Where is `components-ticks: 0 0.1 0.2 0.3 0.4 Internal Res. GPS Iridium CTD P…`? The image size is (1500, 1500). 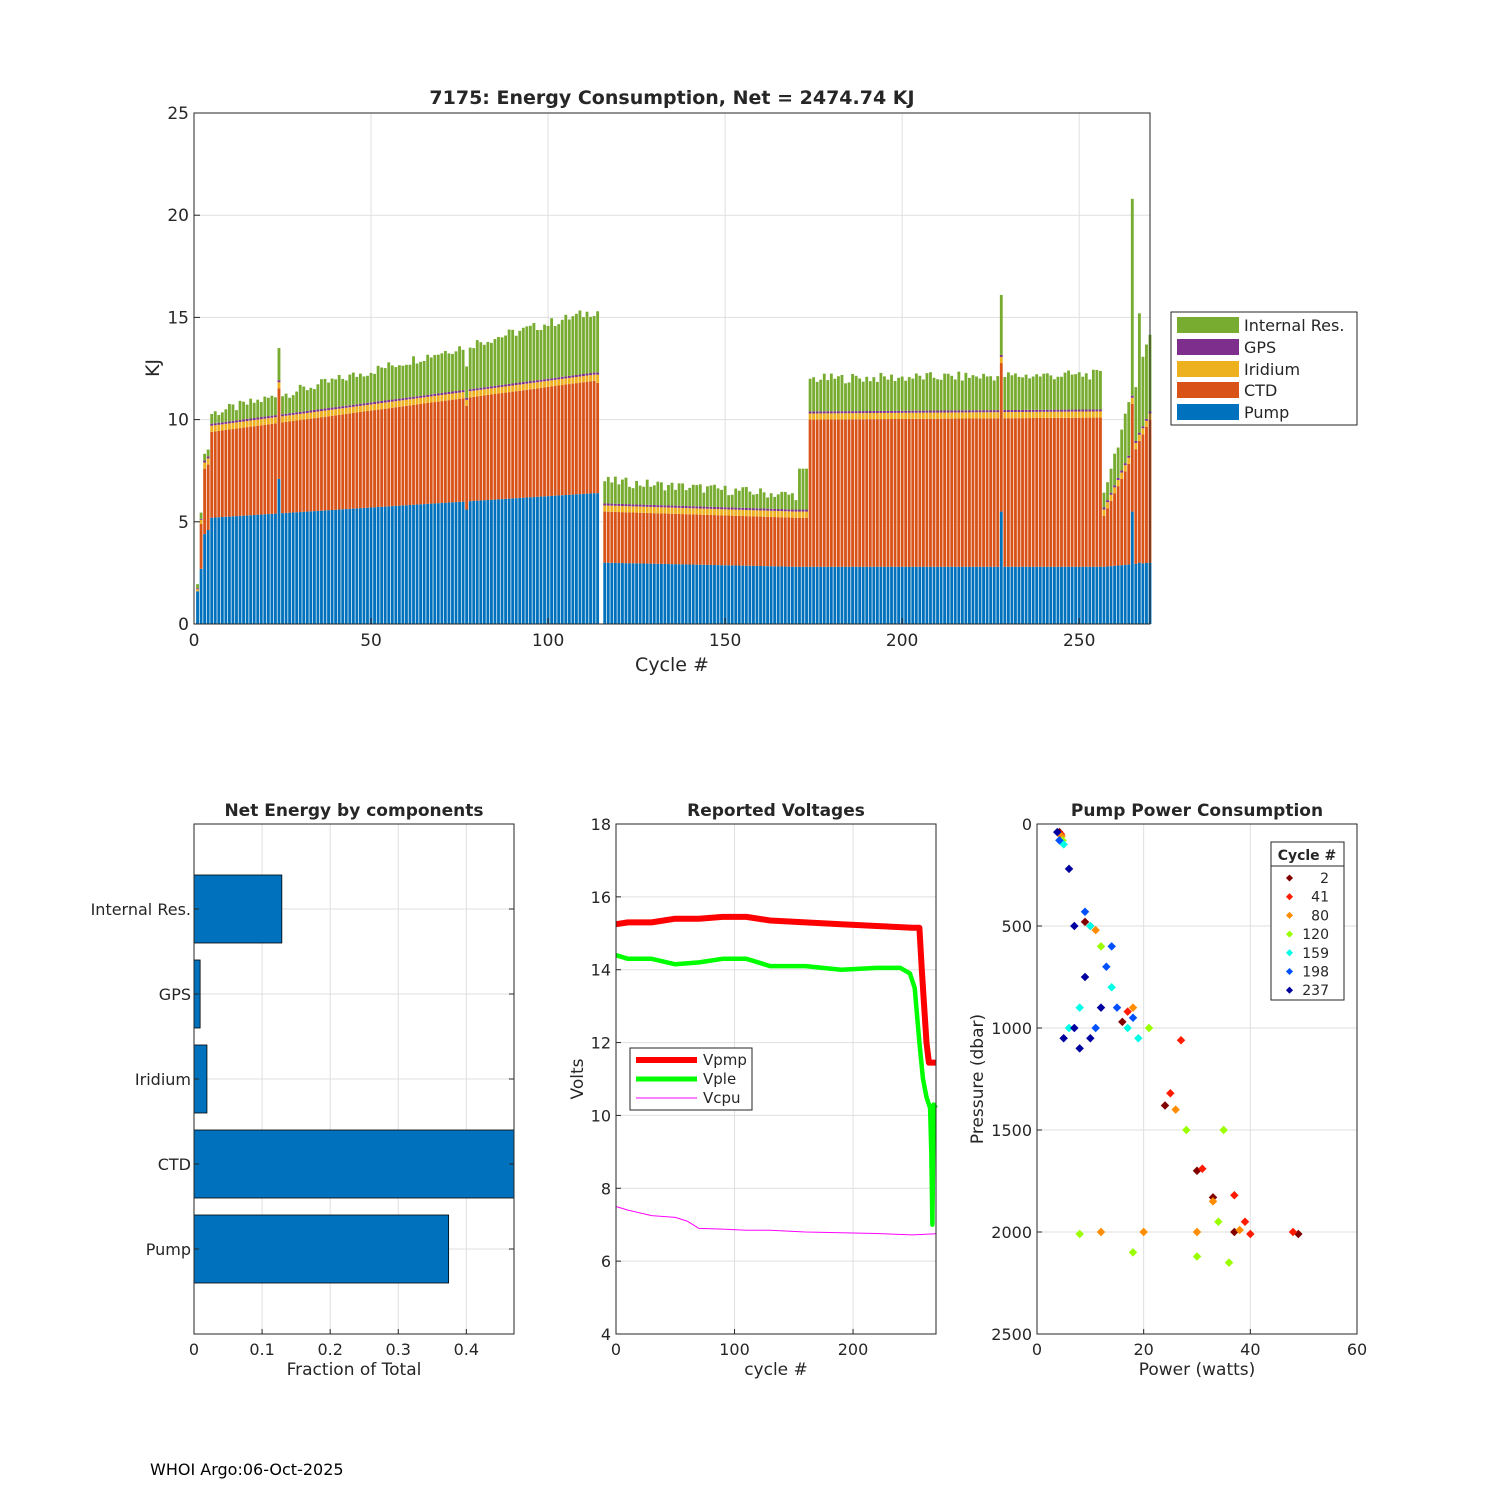
components-ticks: 0 0.1 0.2 0.3 0.4 Internal Res. GPS Iridium CTD P… is located at coordinates (302, 1129).